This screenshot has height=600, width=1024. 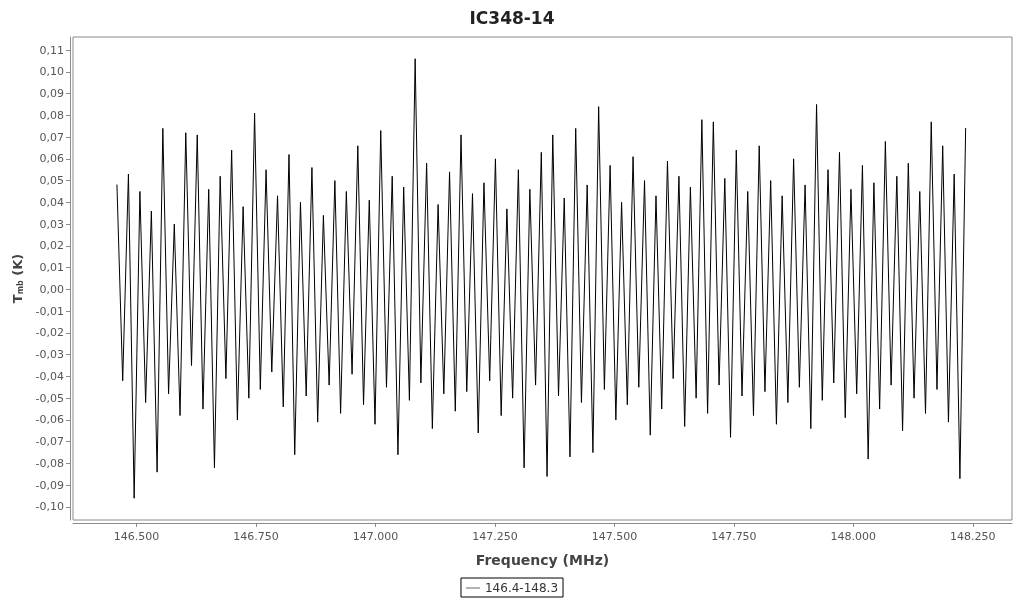 I want to click on y-tick-label: -0,05, so click(x=49, y=398).